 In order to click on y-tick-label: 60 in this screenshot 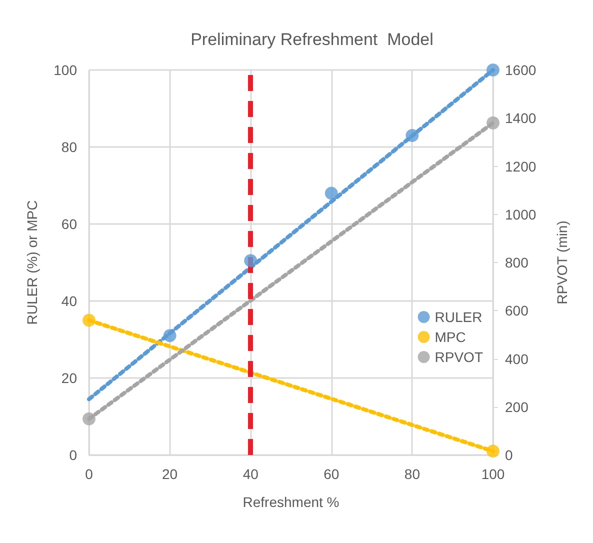, I will do `click(69, 224)`.